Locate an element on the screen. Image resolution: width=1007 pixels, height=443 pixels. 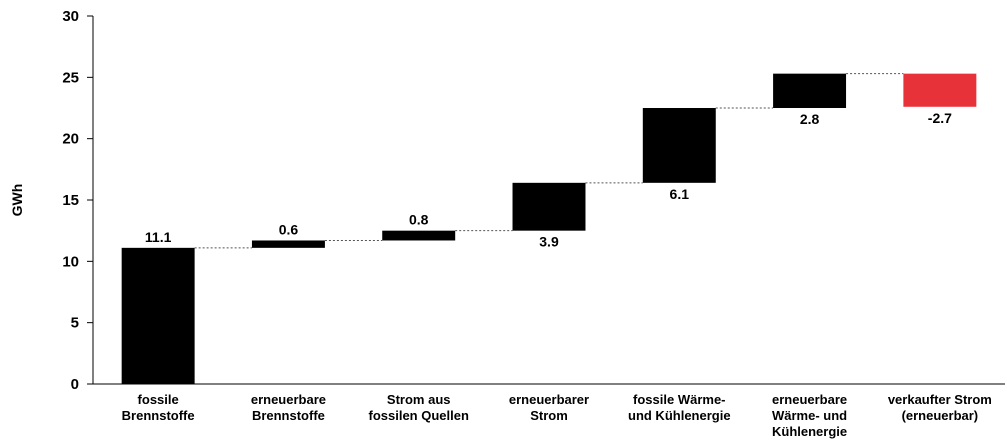
category-label: erneuerbare Brennstoffe is located at coordinates (288, 407).